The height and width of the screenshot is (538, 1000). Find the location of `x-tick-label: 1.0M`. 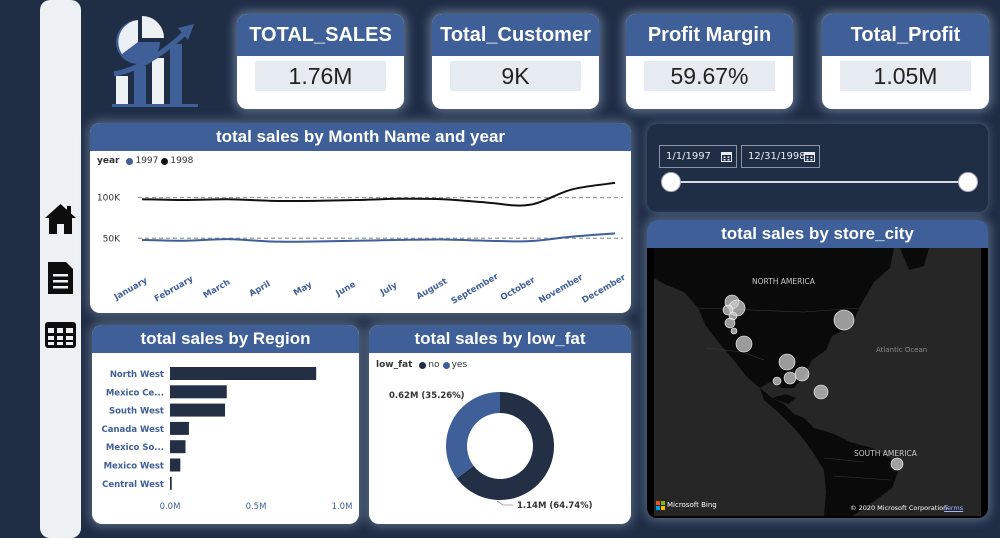

x-tick-label: 1.0M is located at coordinates (342, 507).